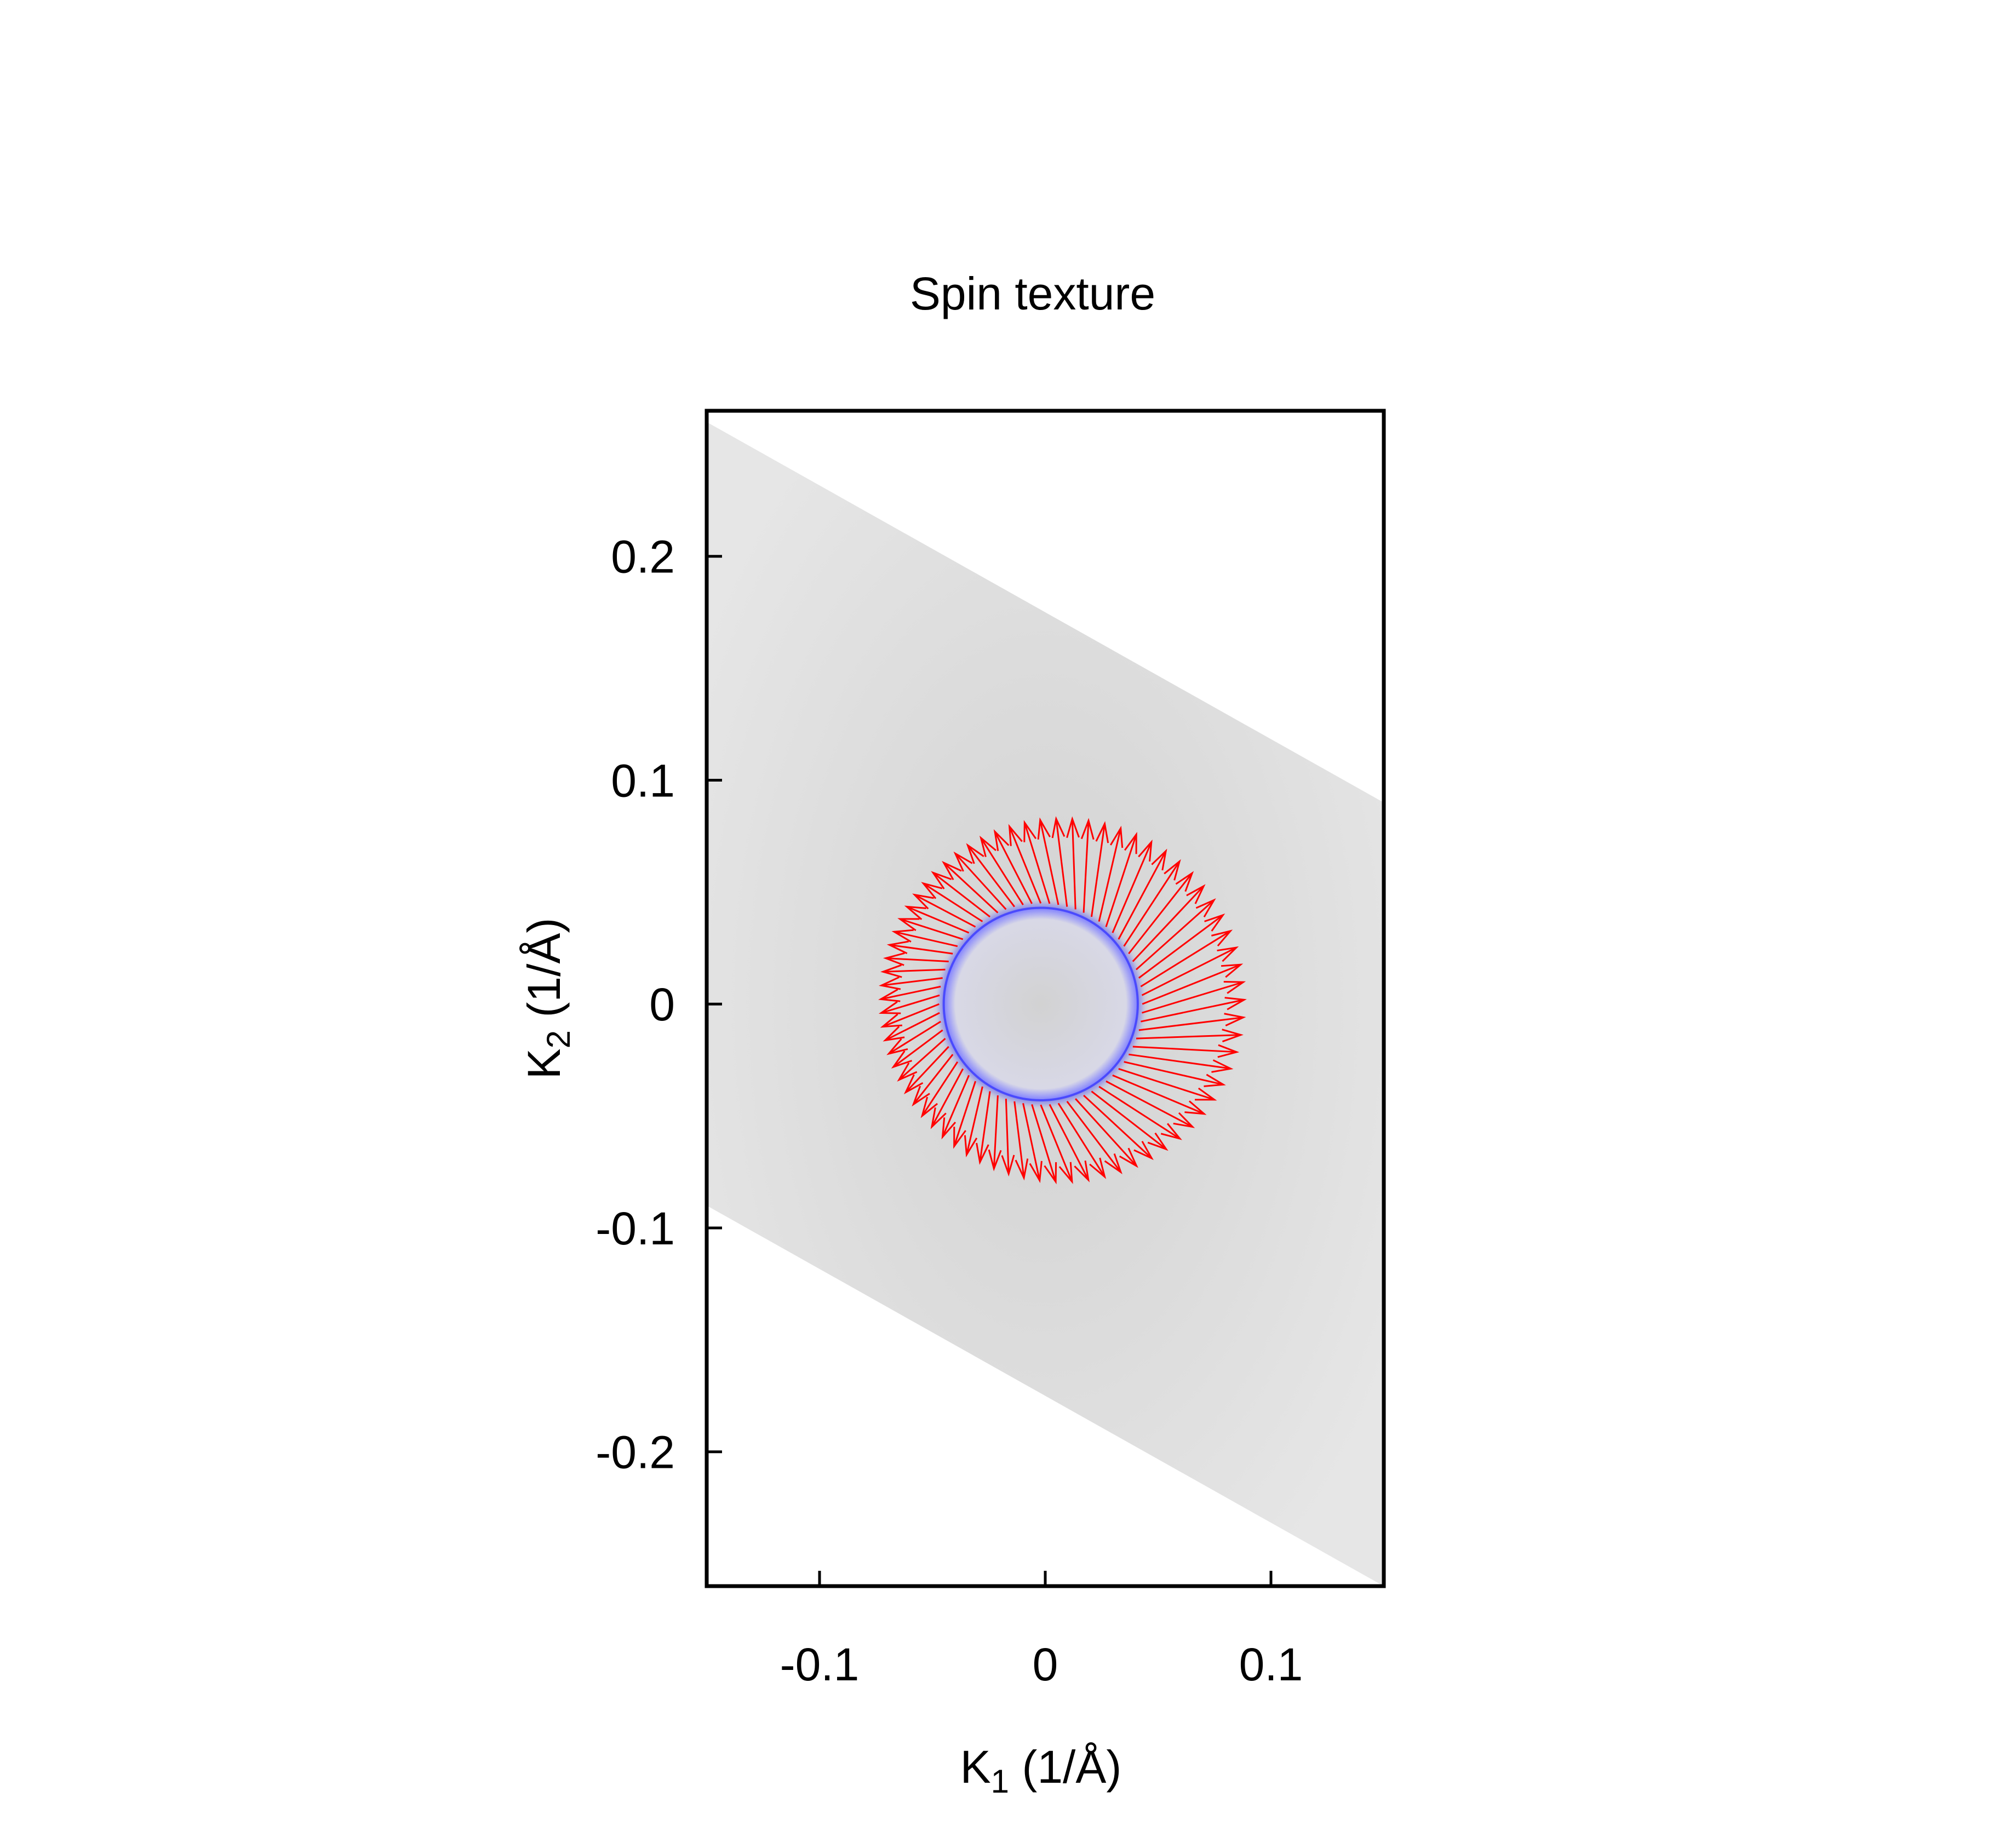 Image resolution: width=2016 pixels, height=1843 pixels. I want to click on y-tick-label: 0.2, so click(643, 557).